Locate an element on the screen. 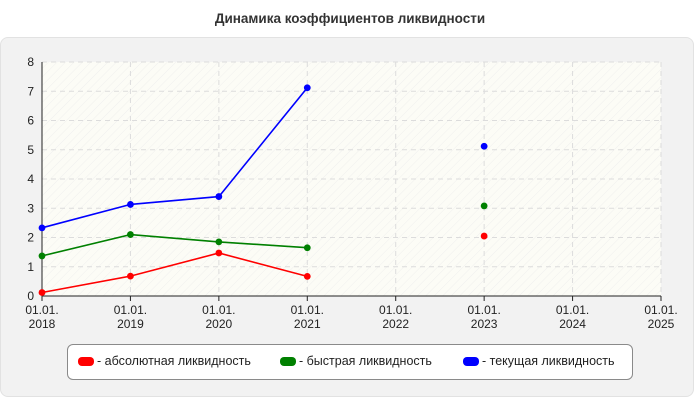 Image resolution: width=700 pixels, height=400 pixels. x-tick-year: 2022 is located at coordinates (395, 324).